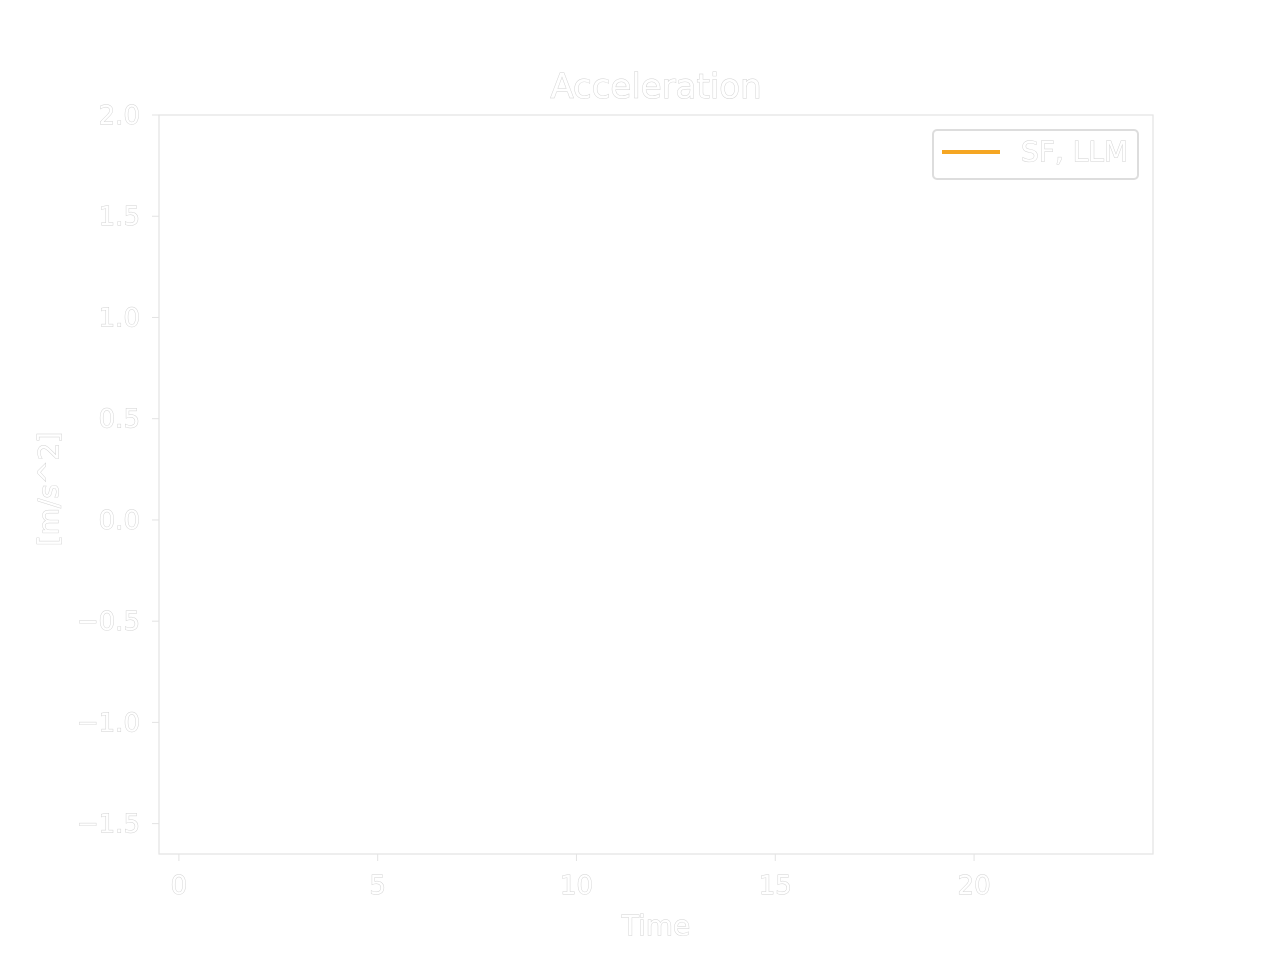 The image size is (1280, 960). Describe the element at coordinates (119, 318) in the screenshot. I see `y-tick-label: 1.0` at that location.